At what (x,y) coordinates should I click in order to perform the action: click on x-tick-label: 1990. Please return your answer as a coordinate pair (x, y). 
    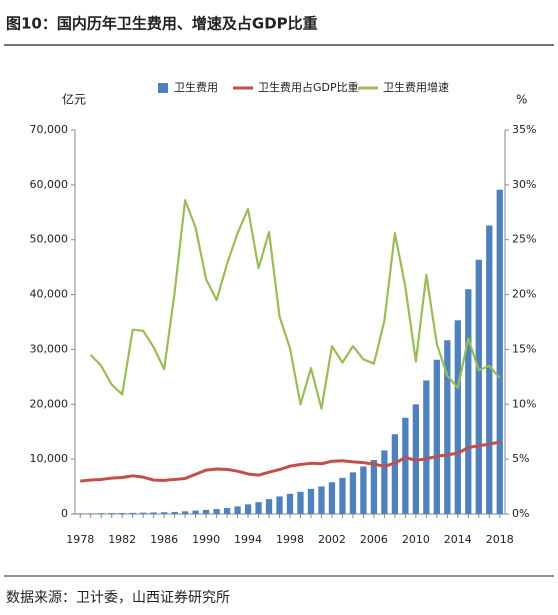
    Looking at the image, I should click on (206, 539).